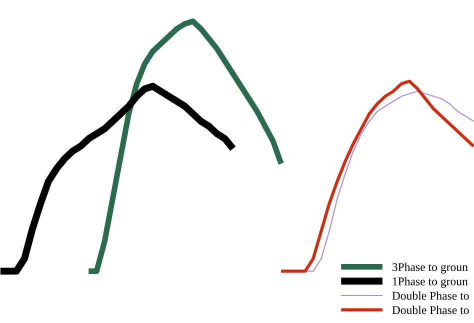  Describe the element at coordinates (430, 268) in the screenshot. I see `legend-label: 3Phase to groun` at that location.